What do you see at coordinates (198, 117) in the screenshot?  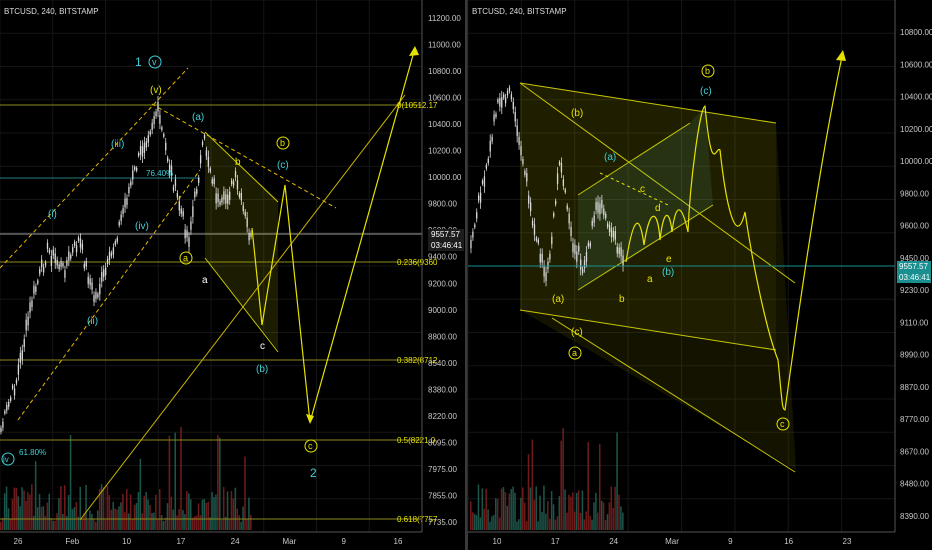 I see `wave-label-a-paren: (a)` at bounding box center [198, 117].